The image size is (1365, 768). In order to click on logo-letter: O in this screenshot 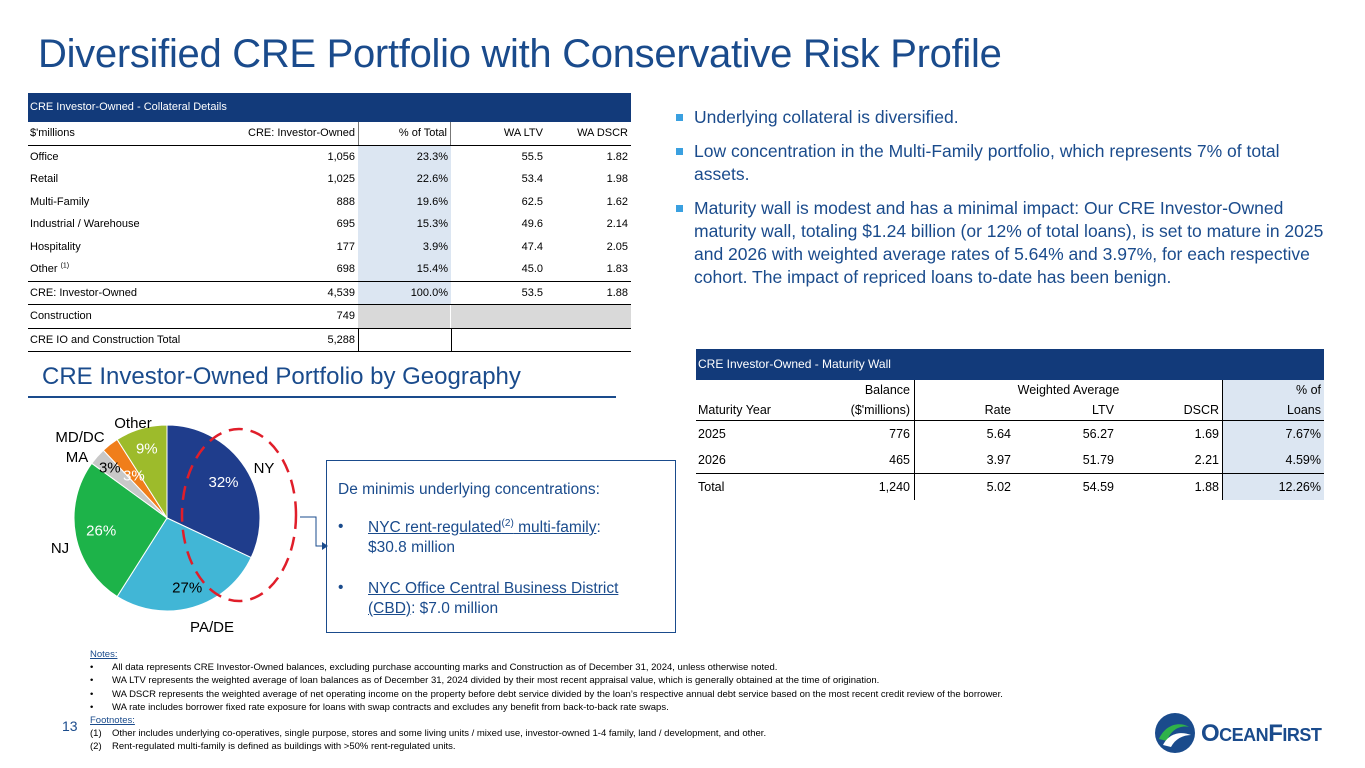, I will do `click(1210, 733)`.